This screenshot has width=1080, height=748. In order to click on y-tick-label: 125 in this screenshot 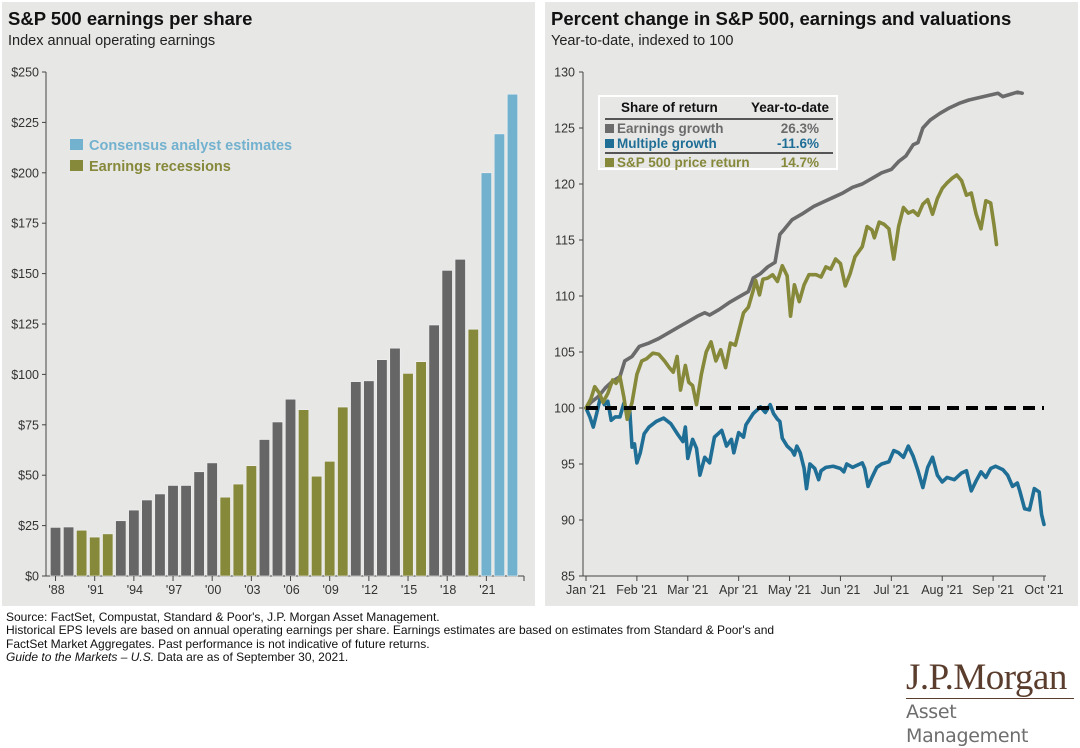, I will do `click(564, 129)`.